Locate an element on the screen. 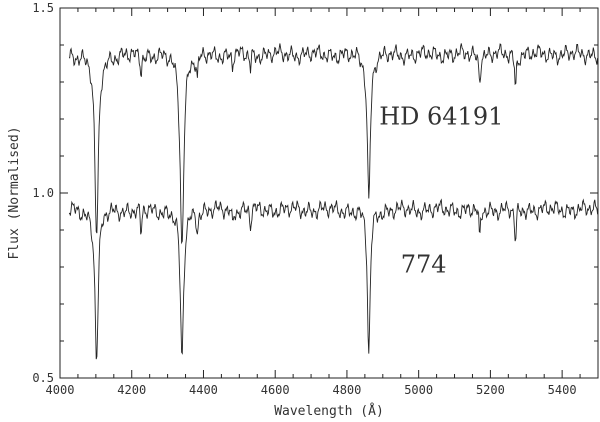 The height and width of the screenshot is (422, 600). annotations: HD 64191 774 is located at coordinates (441, 191).